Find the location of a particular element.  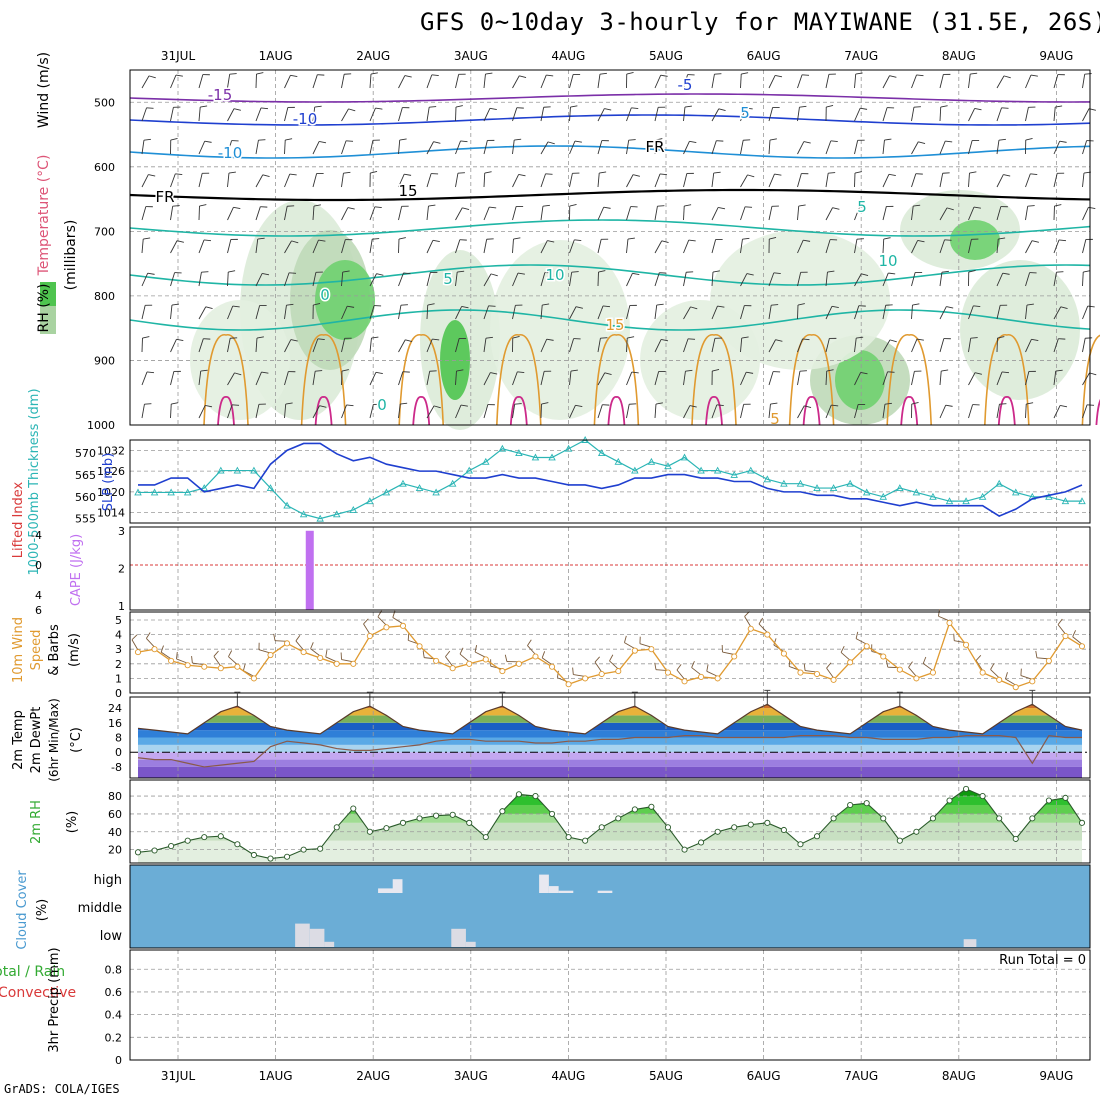

thickness-tick-label: 560 is located at coordinates (85, 497).